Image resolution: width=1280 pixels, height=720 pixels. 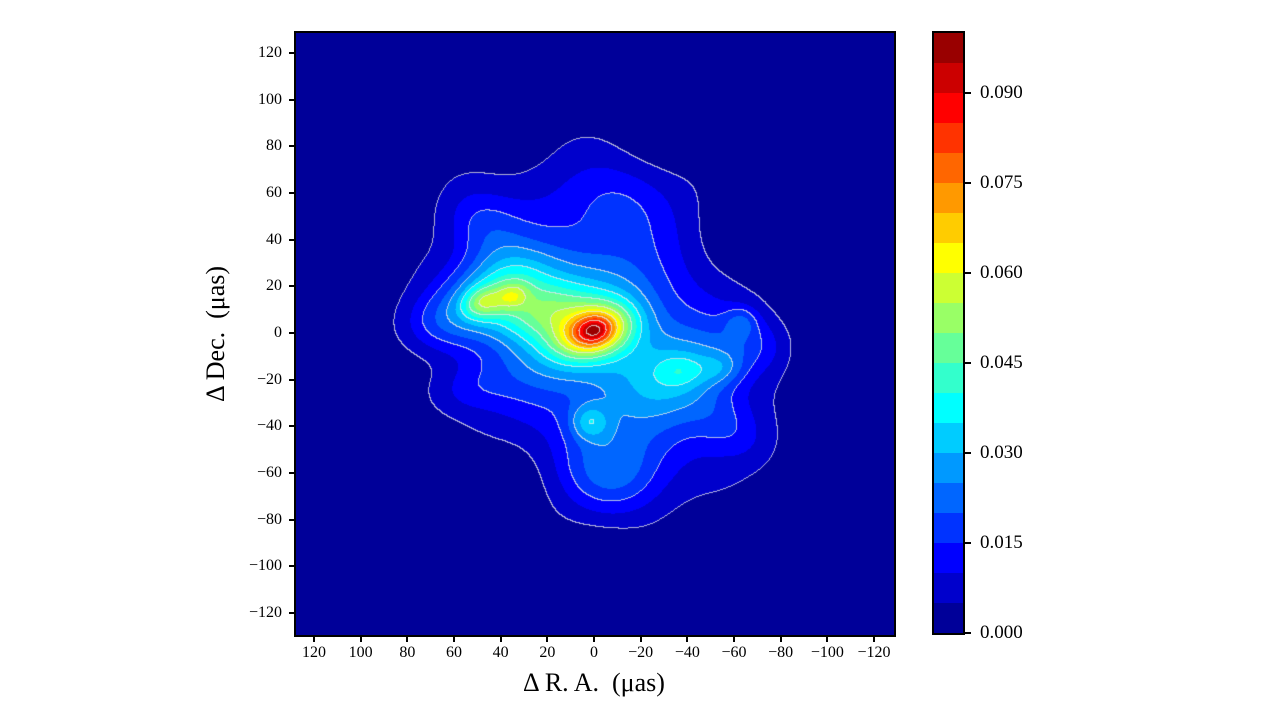 What do you see at coordinates (1001, 92) in the screenshot?
I see `colorbar-tick-label: 0.090` at bounding box center [1001, 92].